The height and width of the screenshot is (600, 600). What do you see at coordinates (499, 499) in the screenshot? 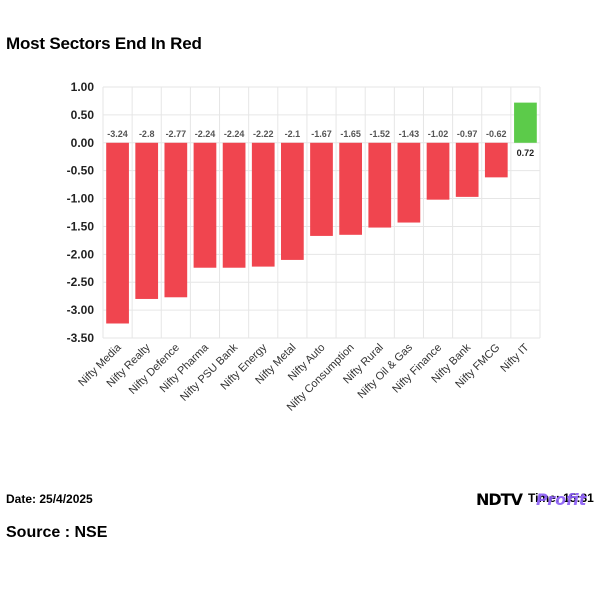
I see `brand-main: NDTV` at bounding box center [499, 499].